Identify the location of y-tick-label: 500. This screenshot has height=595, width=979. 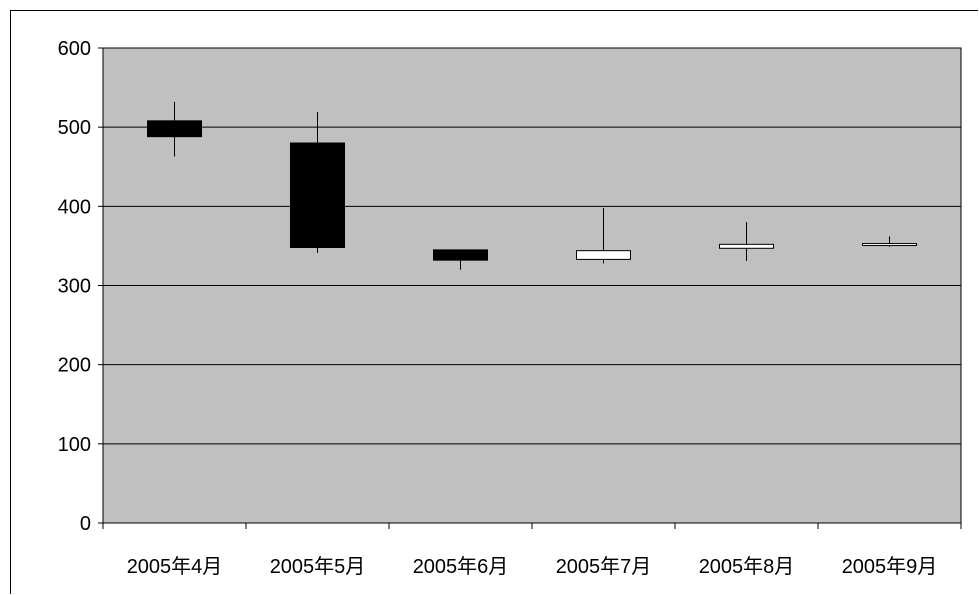
(74, 128).